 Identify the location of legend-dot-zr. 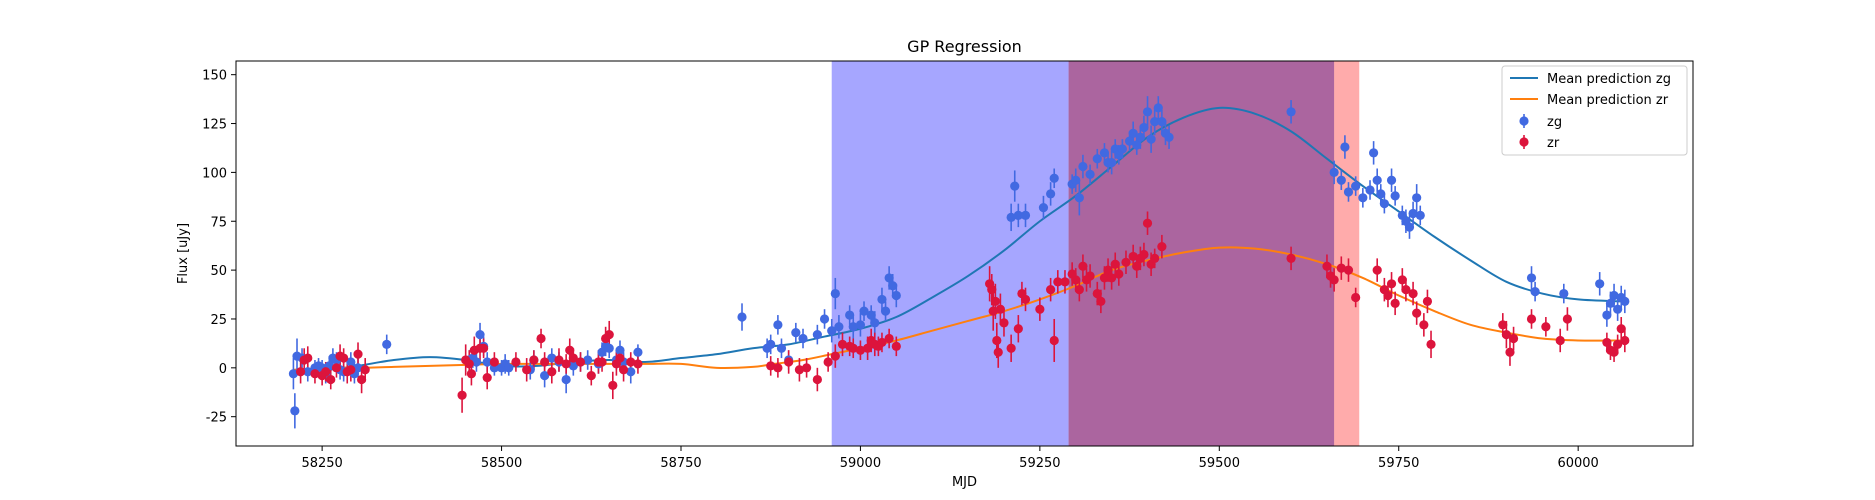
(1524, 142).